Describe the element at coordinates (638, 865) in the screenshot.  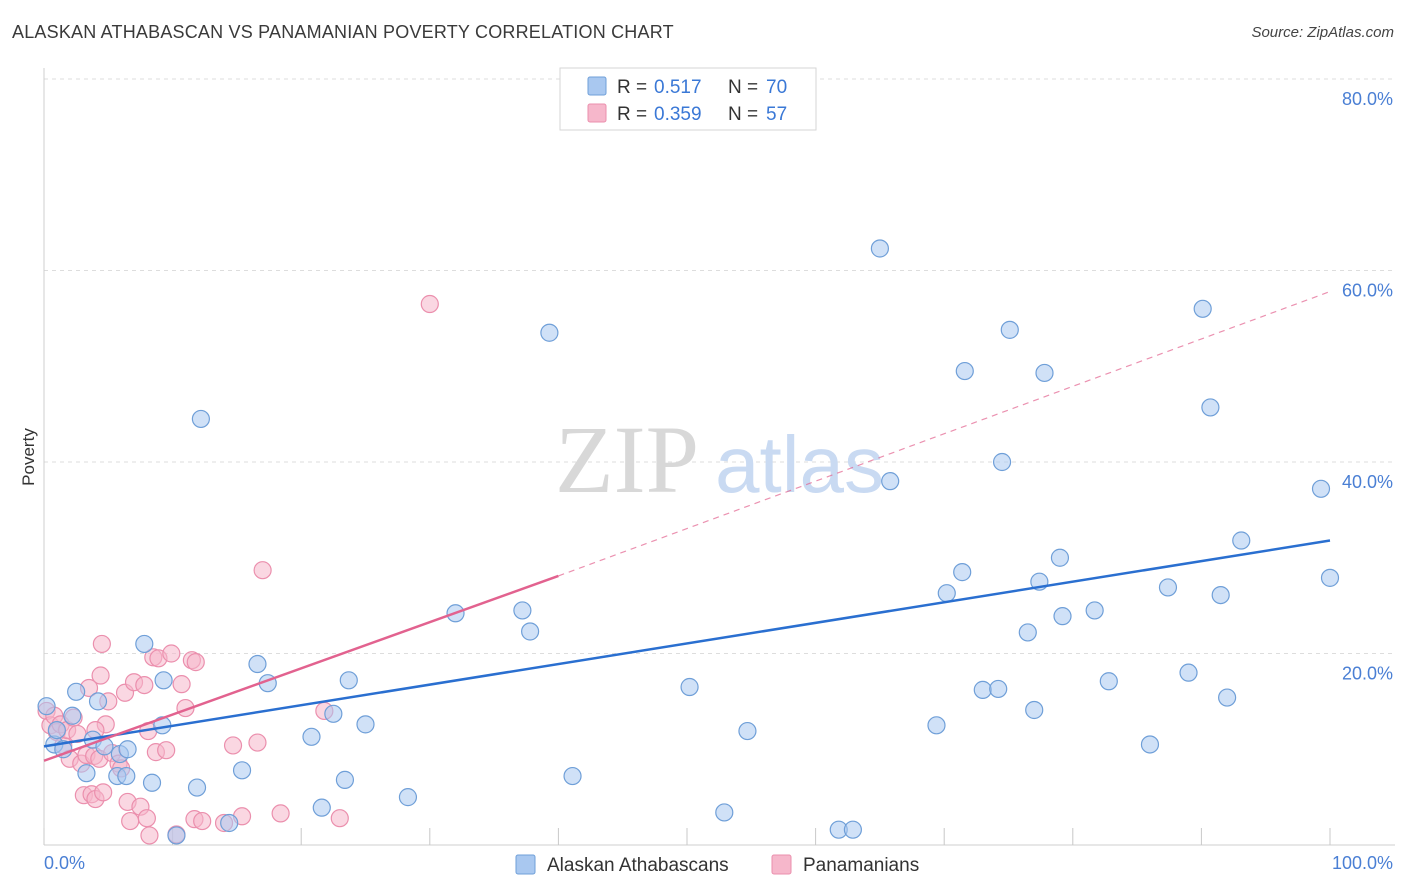
I see `bottom-legend-label-blue: Alaskan Athabascans` at that location.